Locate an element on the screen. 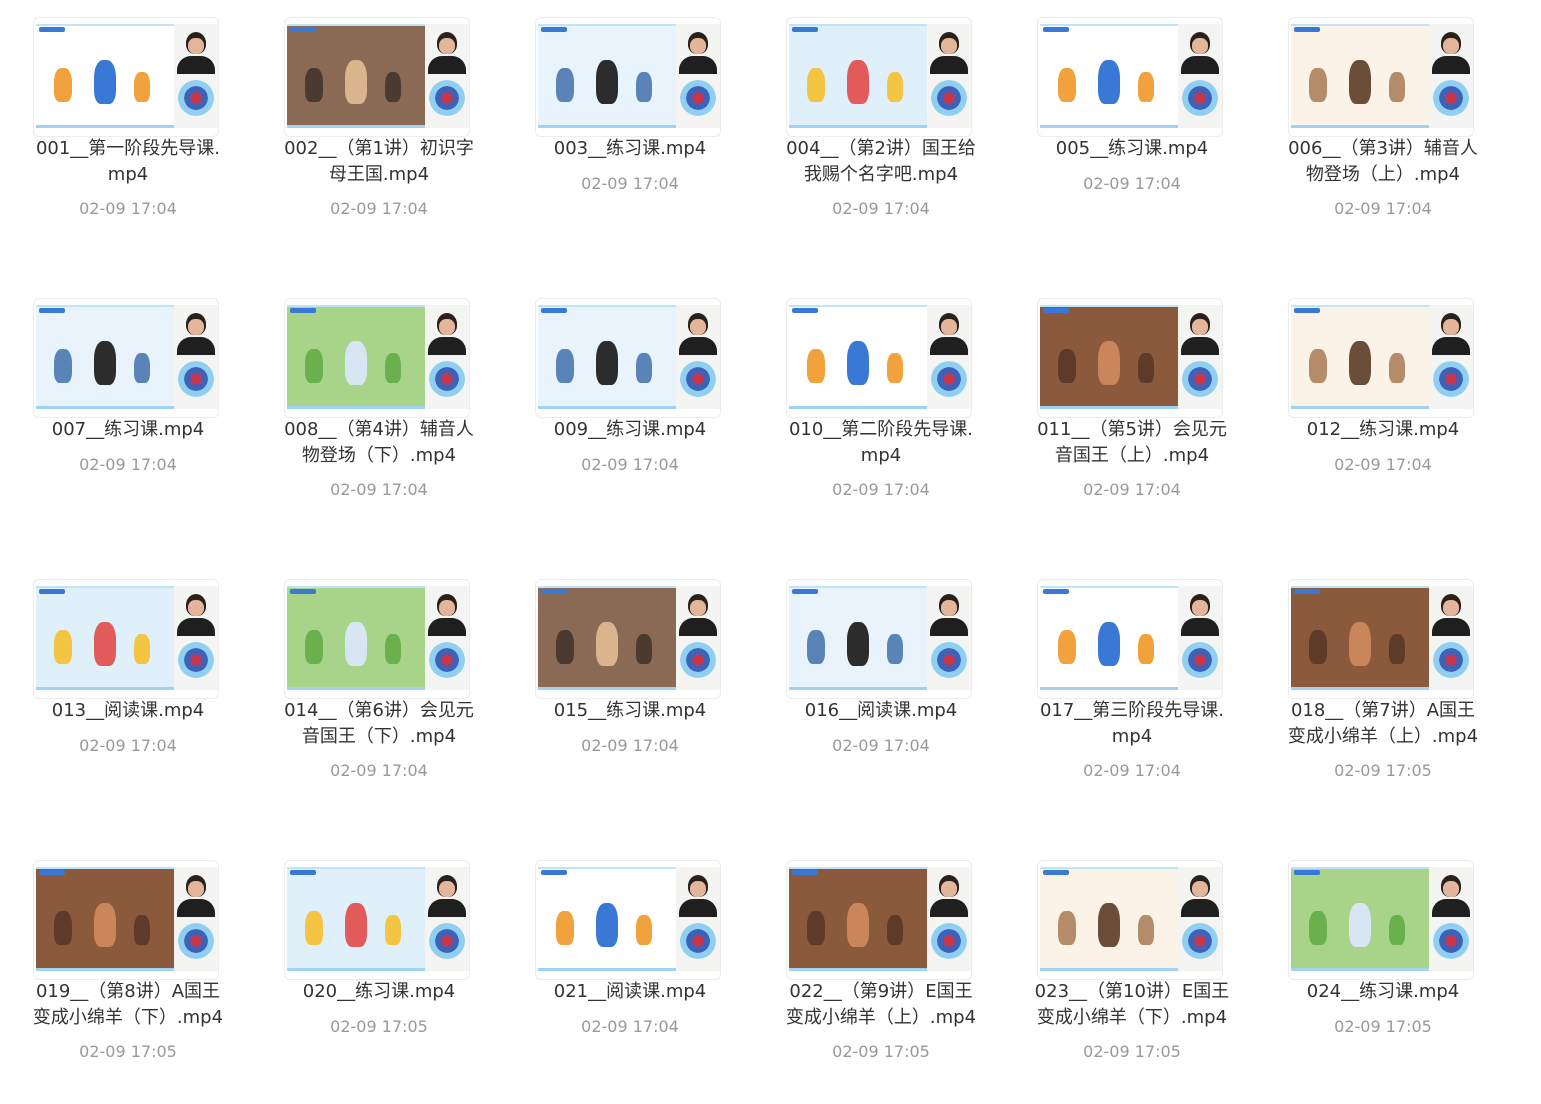  file-item: 019__（第8讲）A国王 变成小绵羊（下）.mp4 02-09 17:05 is located at coordinates (111, 973).